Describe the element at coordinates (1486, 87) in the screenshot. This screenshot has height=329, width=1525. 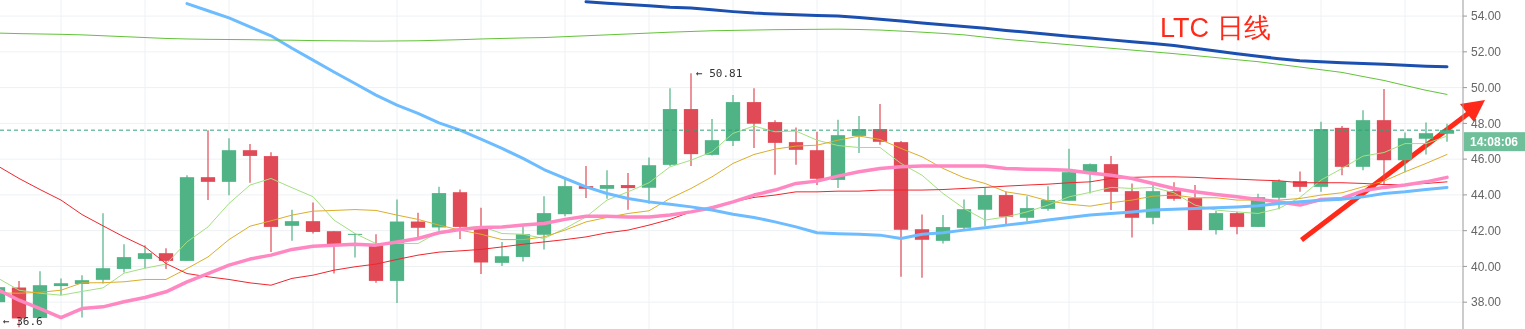
I see `y-tick-label: 50.00` at that location.